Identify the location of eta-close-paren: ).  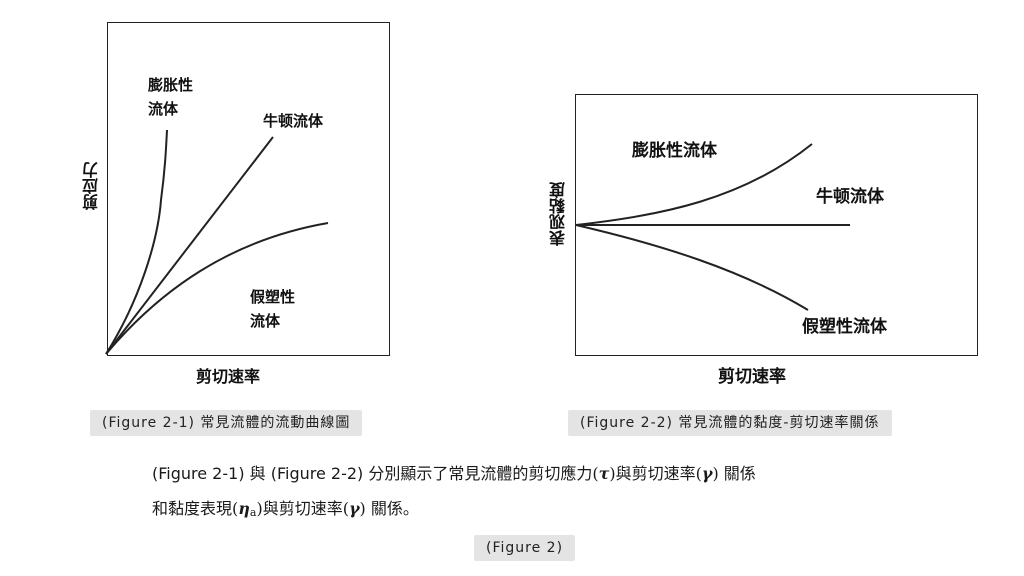
(259, 508).